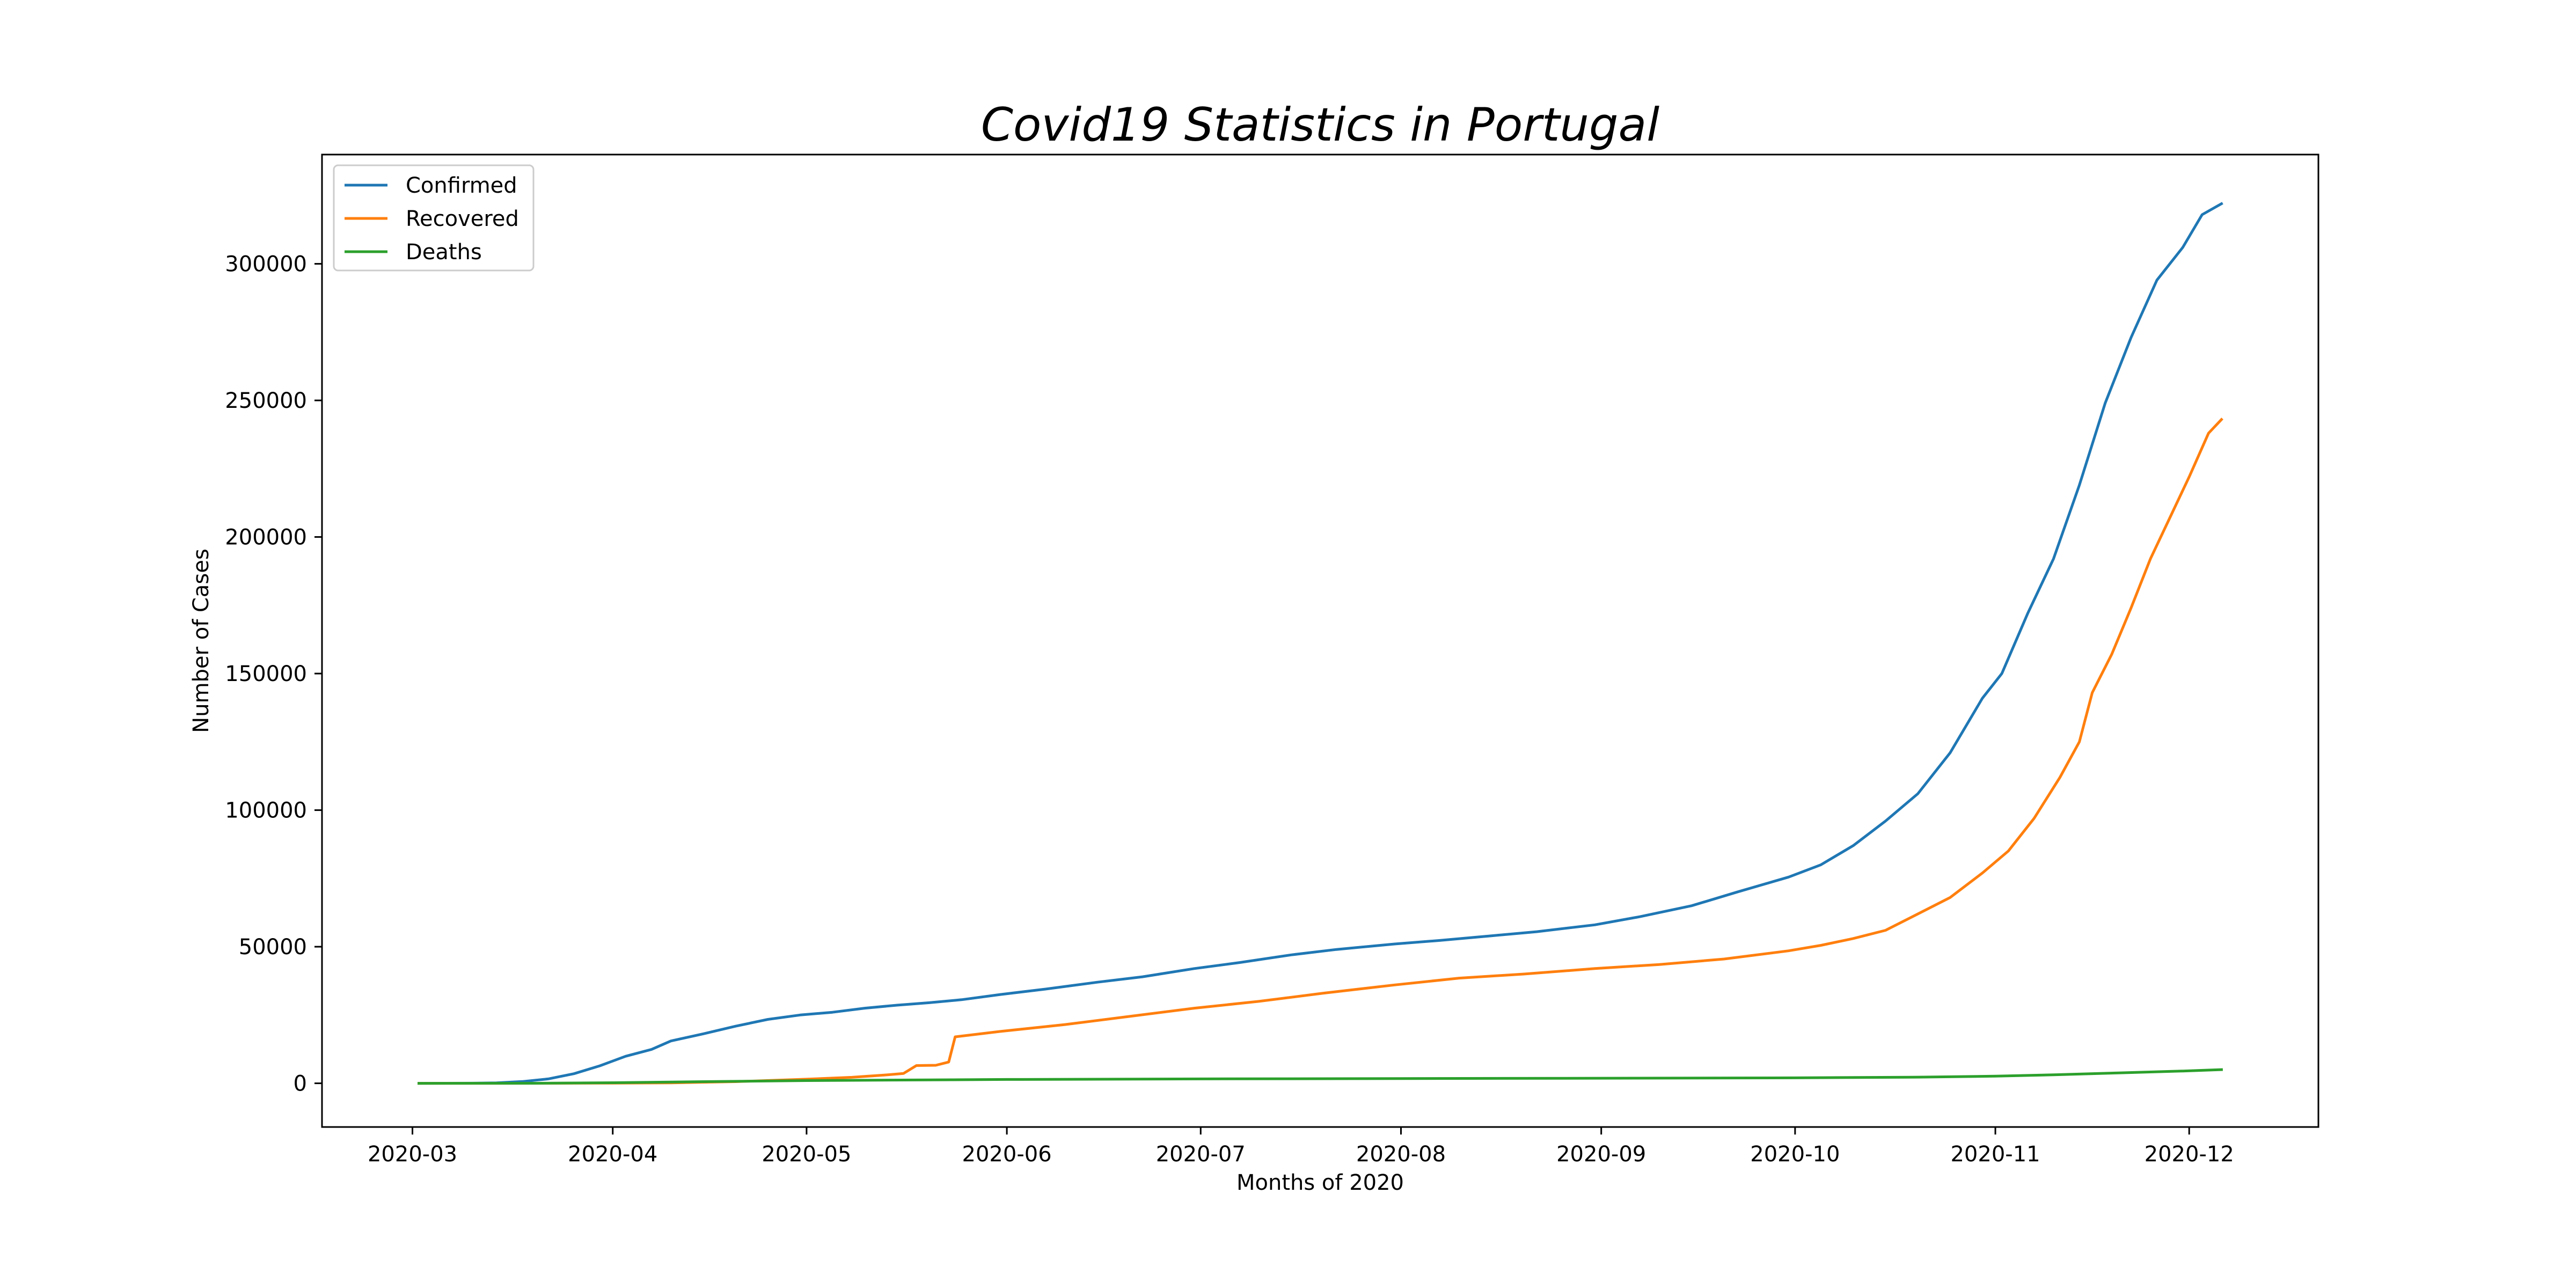 Image resolution: width=2576 pixels, height=1288 pixels. I want to click on legend-label-confirmed: Confirmed, so click(461, 185).